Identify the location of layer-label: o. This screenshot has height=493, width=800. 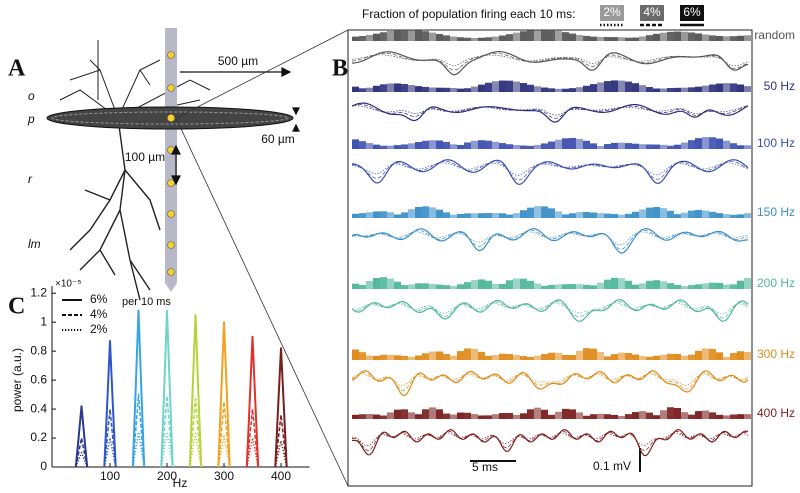
(31, 96).